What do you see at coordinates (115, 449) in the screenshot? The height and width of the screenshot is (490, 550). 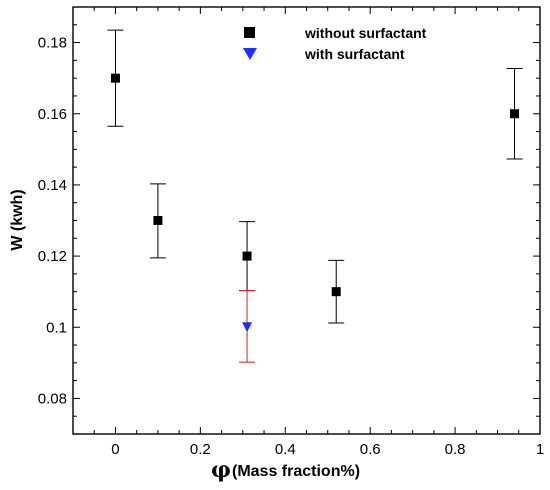 I see `x-tick-label: 0` at bounding box center [115, 449].